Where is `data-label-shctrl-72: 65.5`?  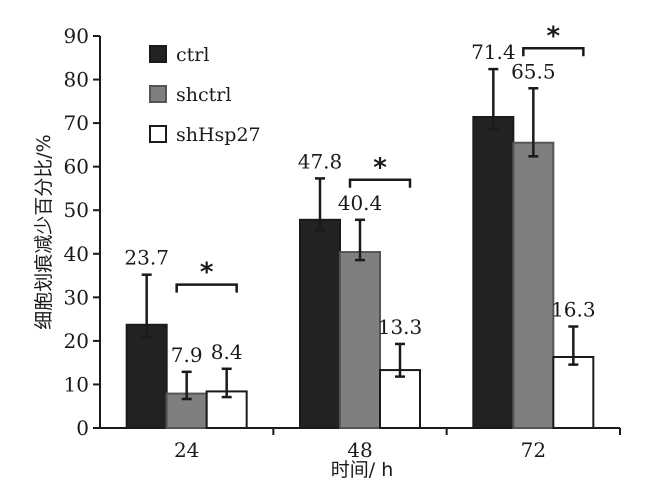 data-label-shctrl-72: 65.5 is located at coordinates (533, 71).